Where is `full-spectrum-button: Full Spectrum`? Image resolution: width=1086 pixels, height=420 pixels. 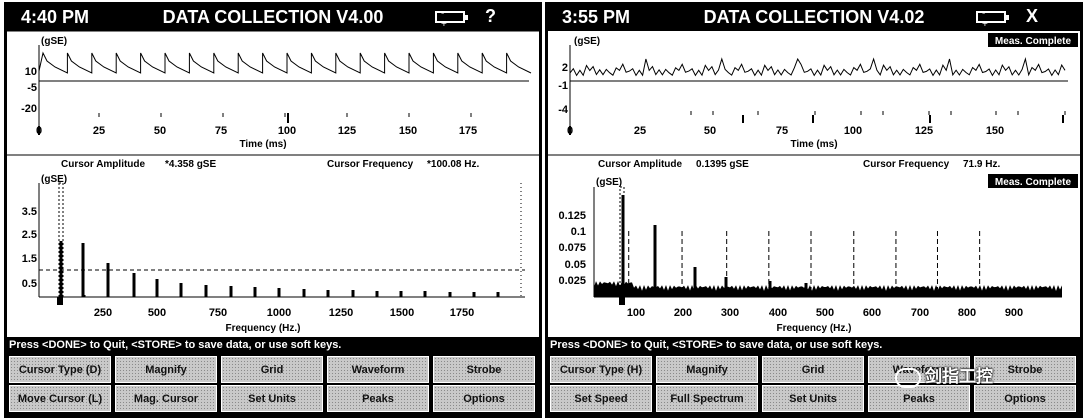 full-spectrum-button: Full Spectrum is located at coordinates (707, 398).